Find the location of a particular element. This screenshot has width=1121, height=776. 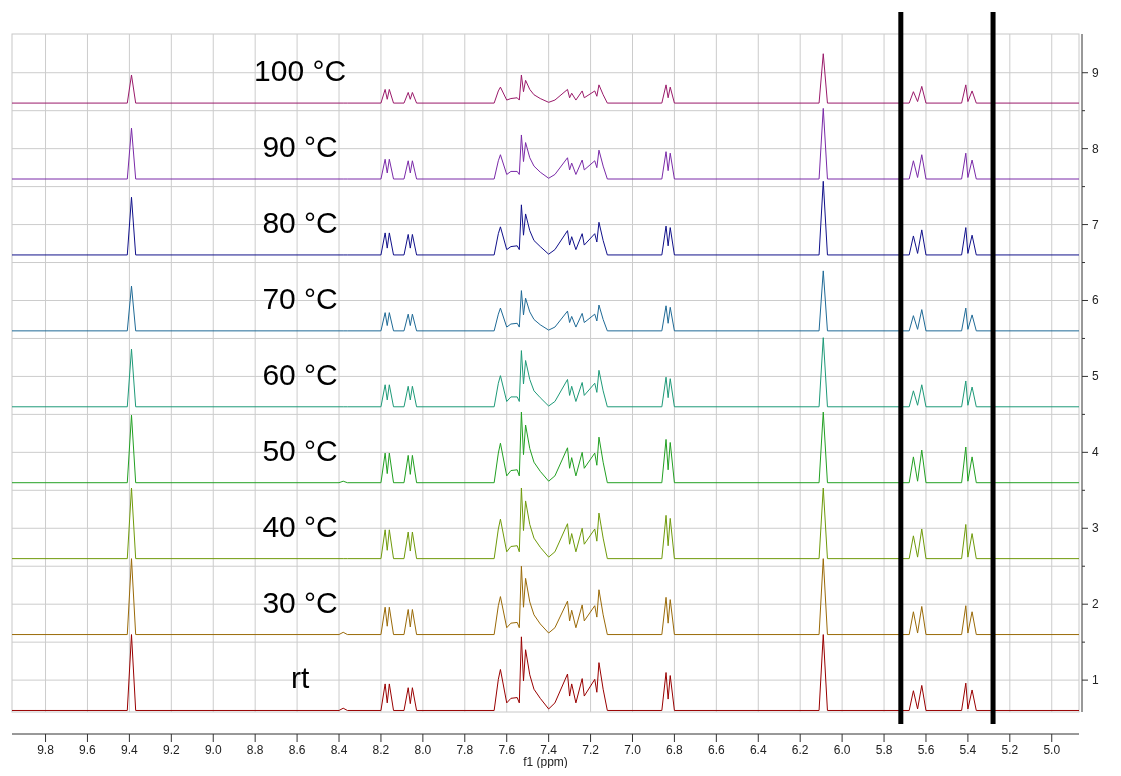

x-tick-label: 5.8 is located at coordinates (884, 750).